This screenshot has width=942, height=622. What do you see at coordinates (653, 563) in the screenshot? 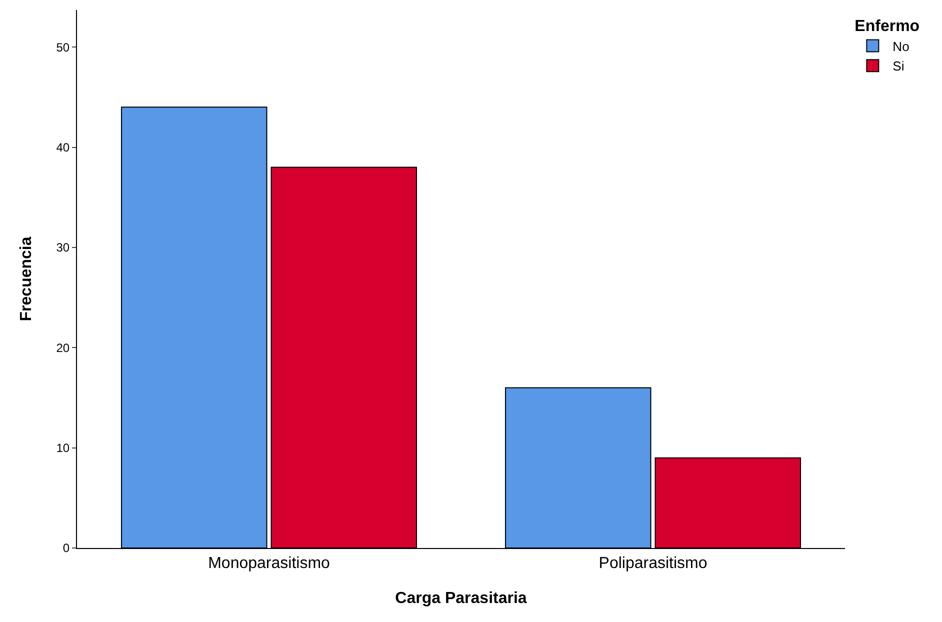
I see `x-tick-label: Poliparasitismo` at bounding box center [653, 563].